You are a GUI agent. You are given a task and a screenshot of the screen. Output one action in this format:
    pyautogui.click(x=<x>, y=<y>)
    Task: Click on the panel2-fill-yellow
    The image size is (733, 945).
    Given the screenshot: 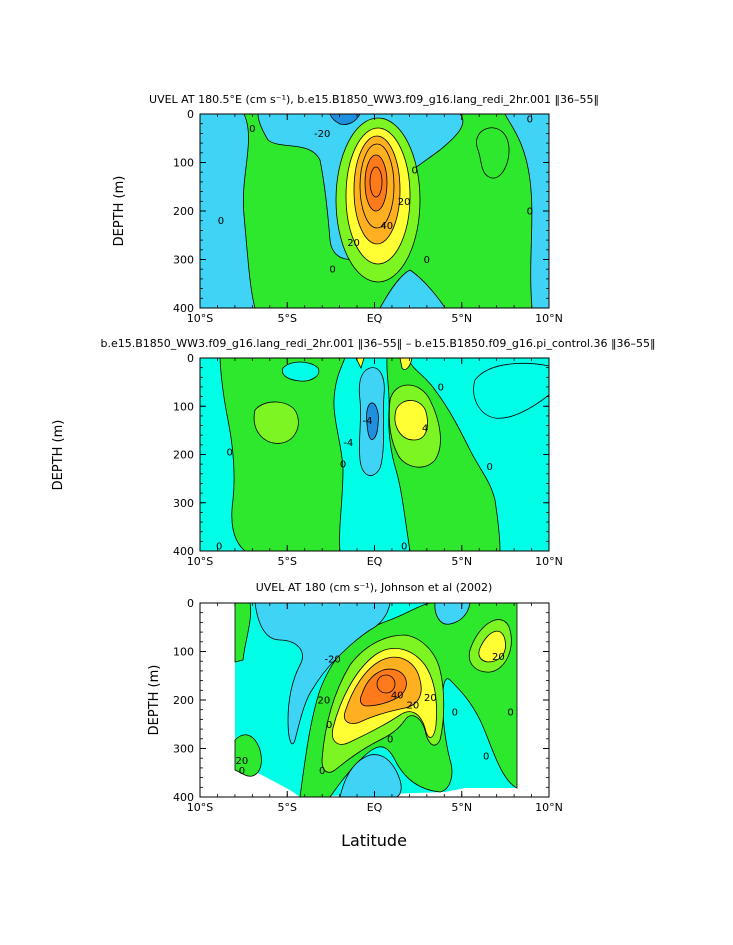 What is the action you would take?
    pyautogui.click(x=411, y=420)
    